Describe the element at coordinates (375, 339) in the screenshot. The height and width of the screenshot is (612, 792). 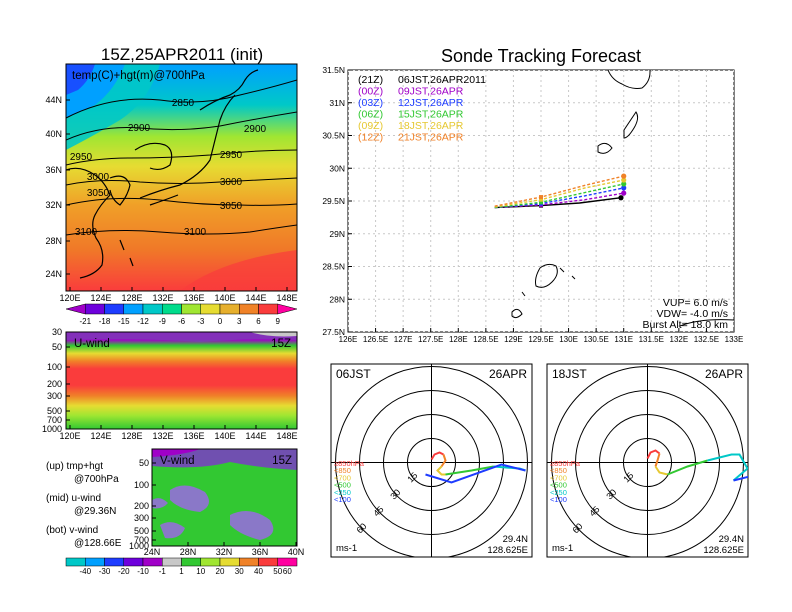
I see `track-x-label: 126.5E` at that location.